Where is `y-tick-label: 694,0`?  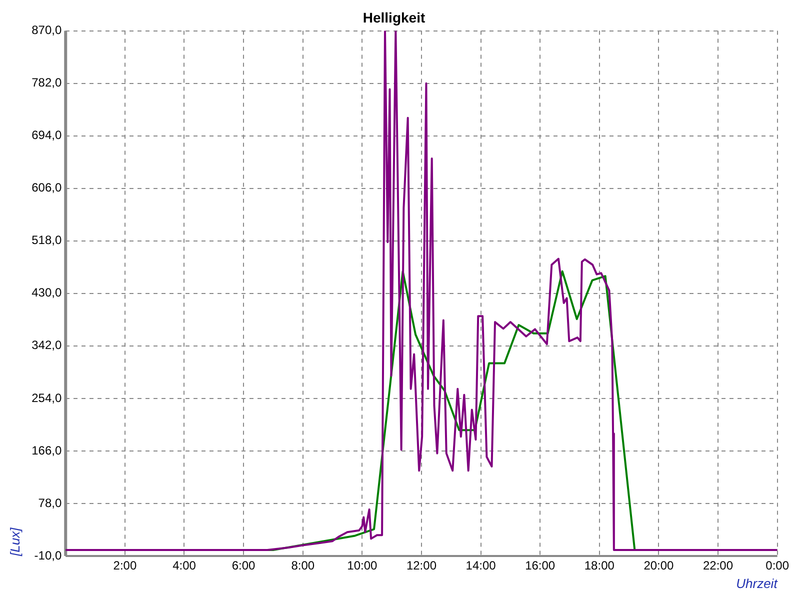
y-tick-label: 694,0 is located at coordinates (47, 135).